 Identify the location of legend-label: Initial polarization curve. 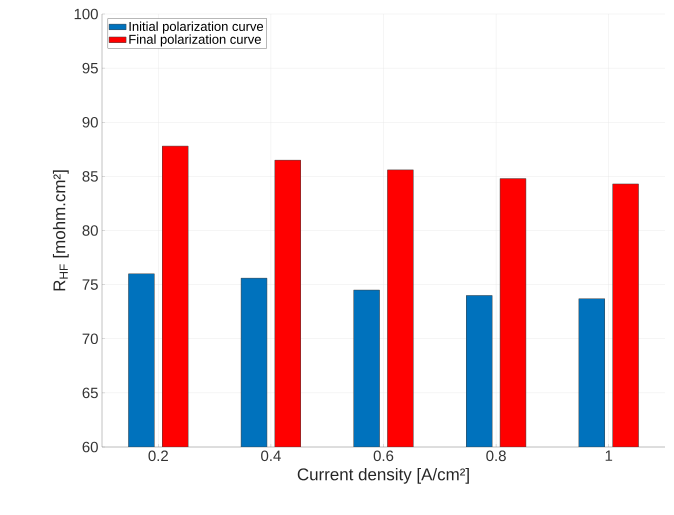
(197, 28).